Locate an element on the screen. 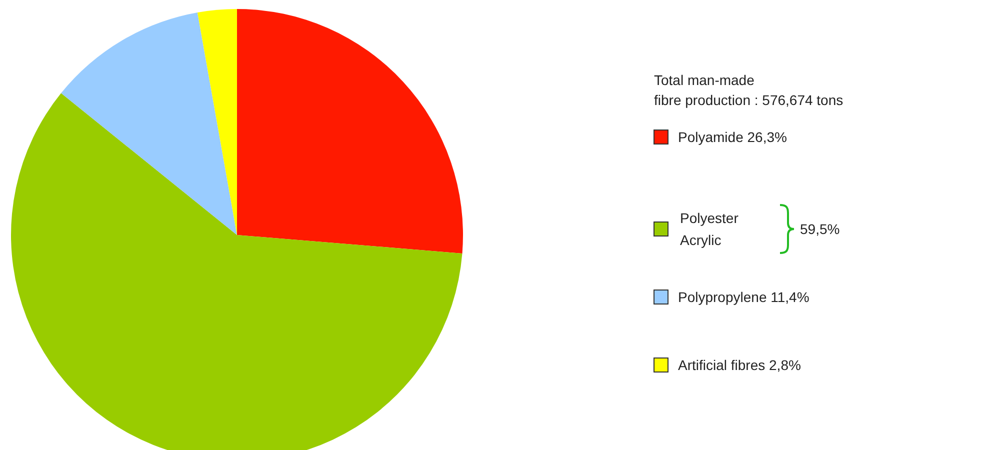 Image resolution: width=999 pixels, height=450 pixels. legend-label: Polyester Acrylic is located at coordinates (709, 229).